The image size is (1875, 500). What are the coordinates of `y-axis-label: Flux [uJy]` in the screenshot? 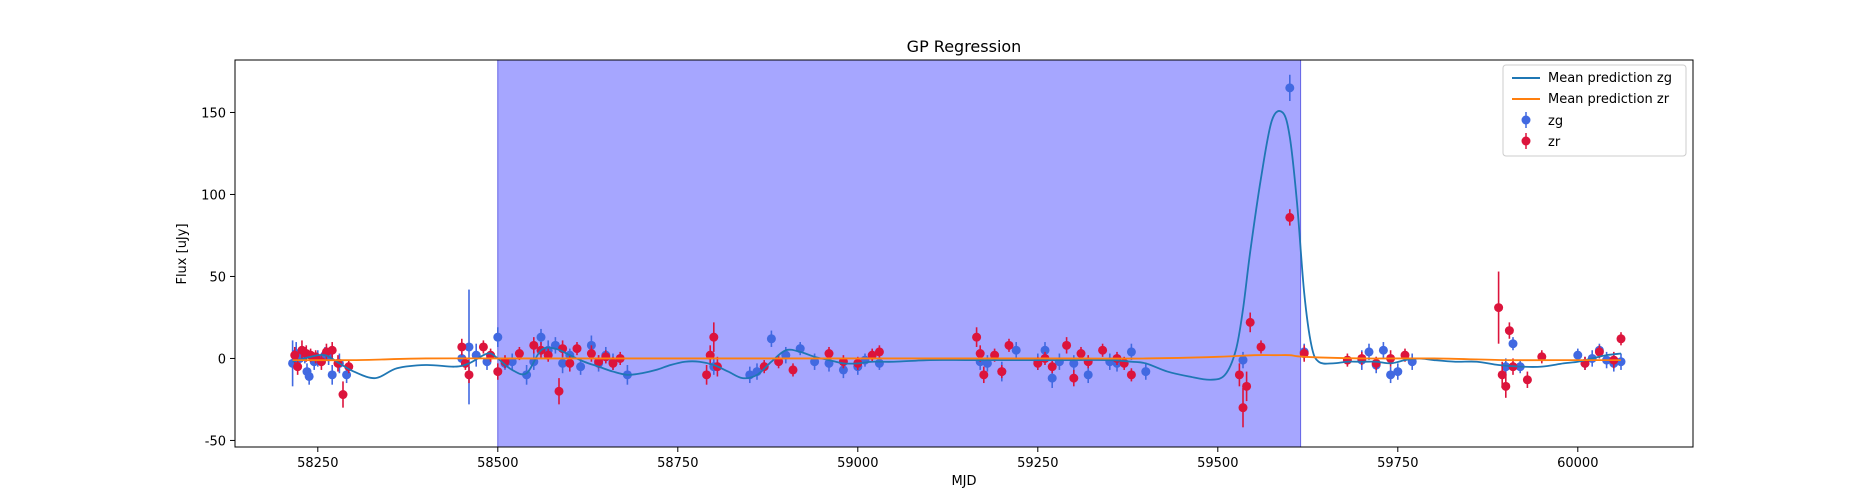 It's located at (182, 253).